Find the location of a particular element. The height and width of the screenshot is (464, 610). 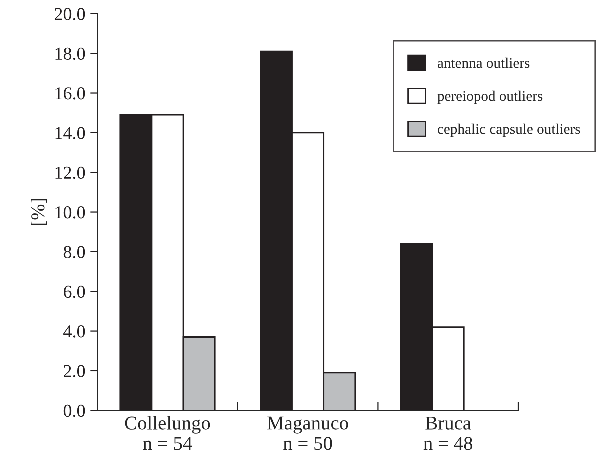

y-tick-label: 18.0 is located at coordinates (71, 54).